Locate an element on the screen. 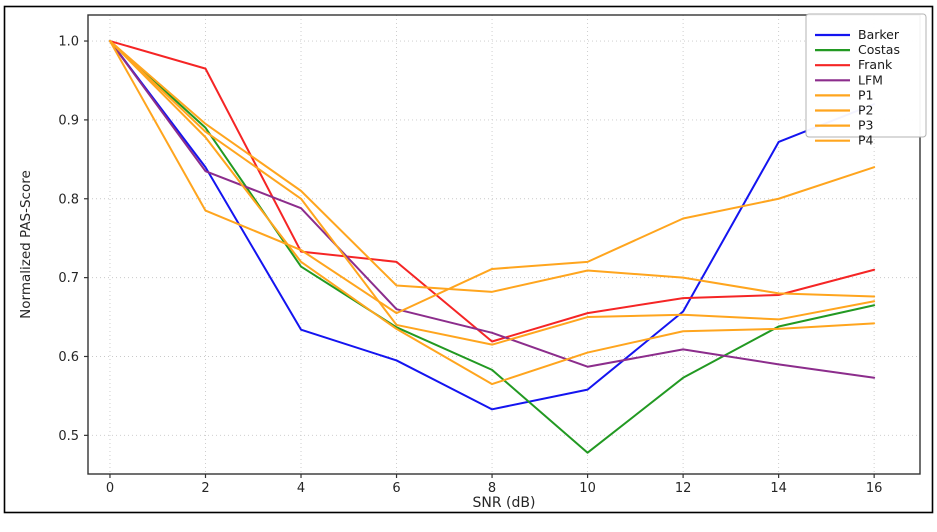  y-tick-label: 0.7 is located at coordinates (68, 278).